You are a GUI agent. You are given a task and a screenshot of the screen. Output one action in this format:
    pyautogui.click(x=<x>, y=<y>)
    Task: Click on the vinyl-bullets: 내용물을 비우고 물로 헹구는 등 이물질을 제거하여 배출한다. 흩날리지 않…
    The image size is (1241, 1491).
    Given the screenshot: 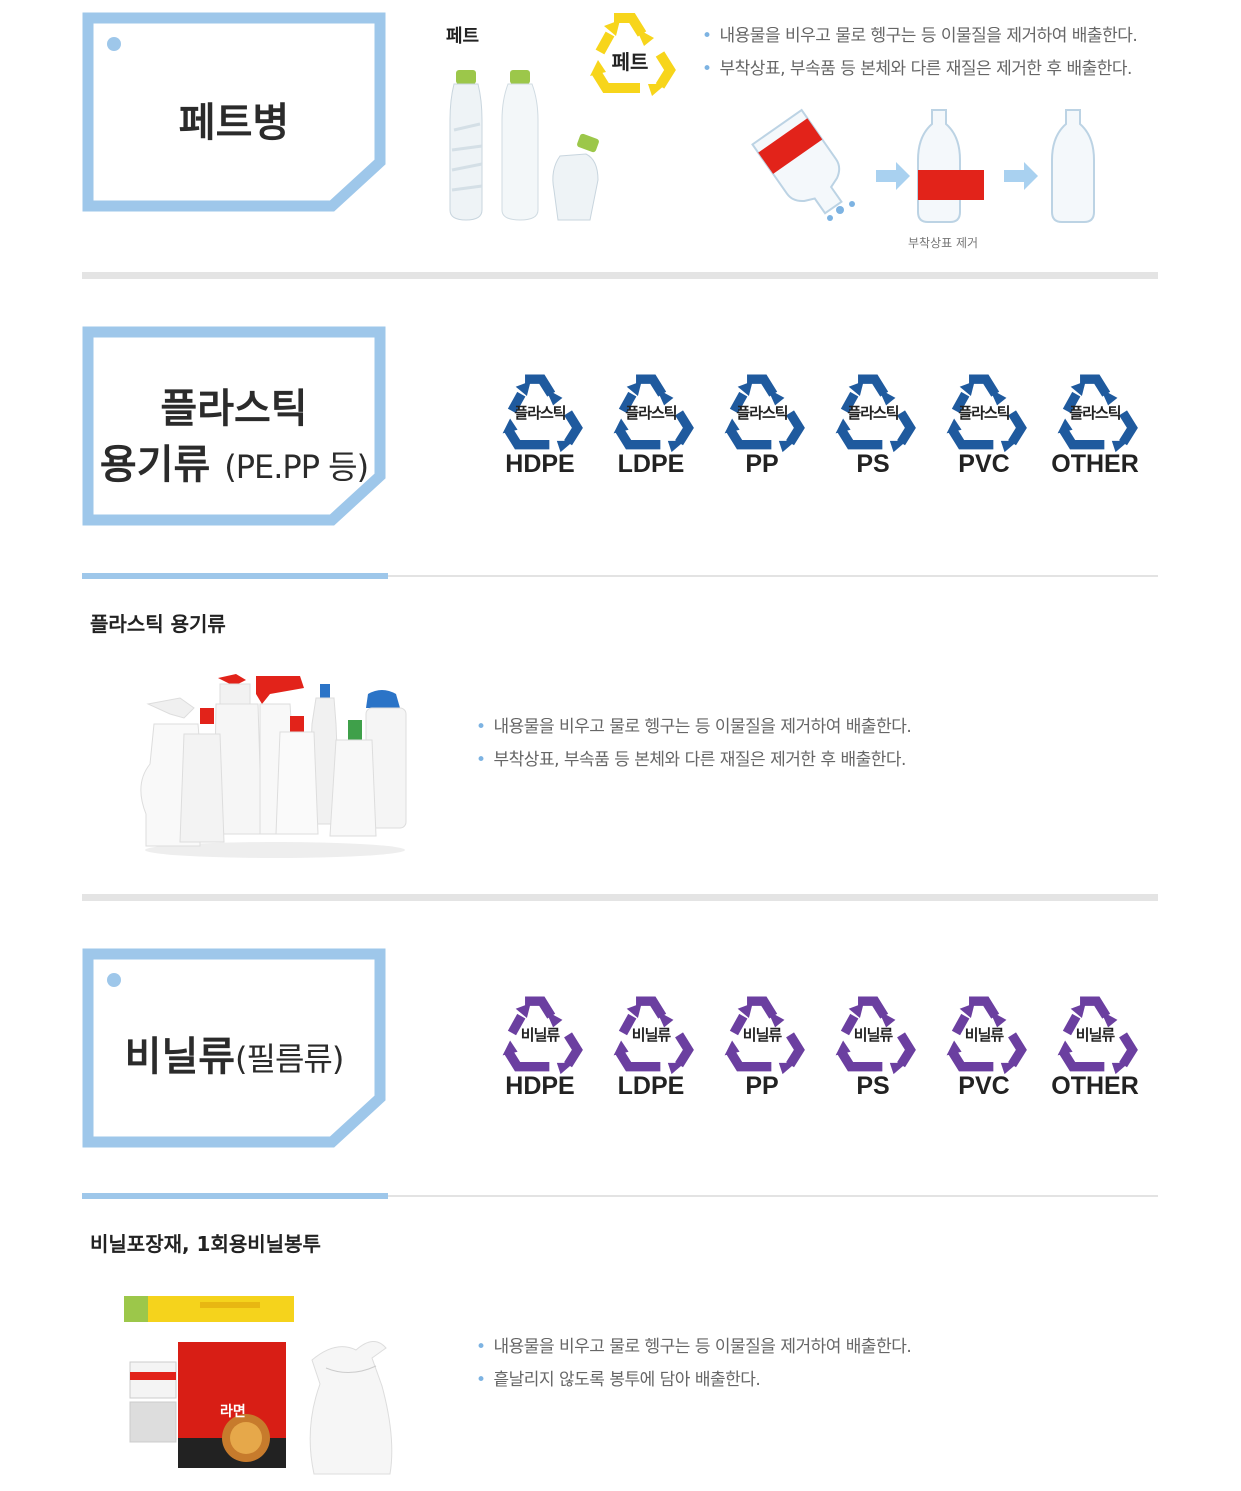 What is the action you would take?
    pyautogui.click(x=694, y=1364)
    